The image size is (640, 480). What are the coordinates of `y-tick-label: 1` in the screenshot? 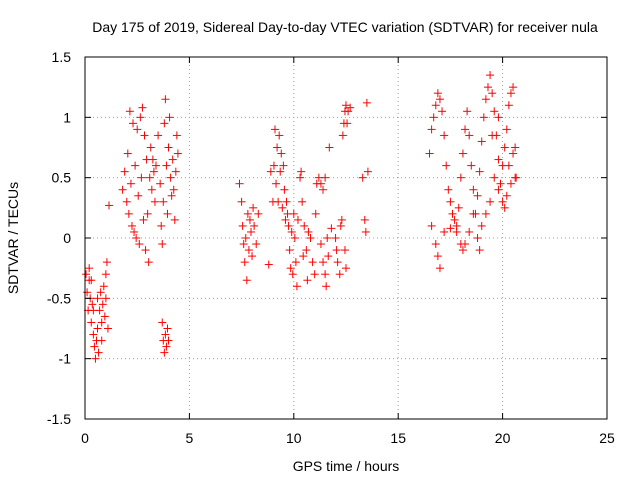 It's located at (67, 117).